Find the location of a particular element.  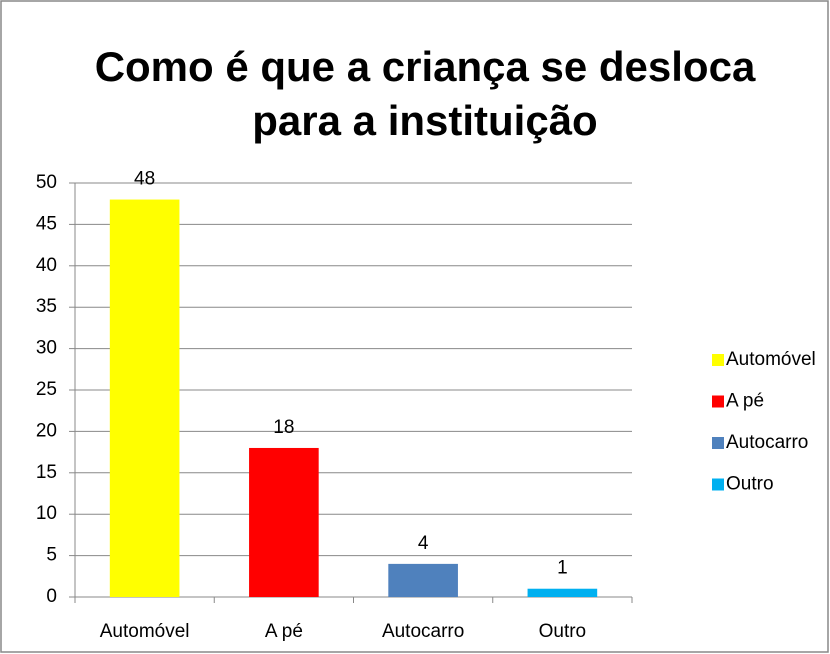

legend-label: Automóvel is located at coordinates (771, 359).